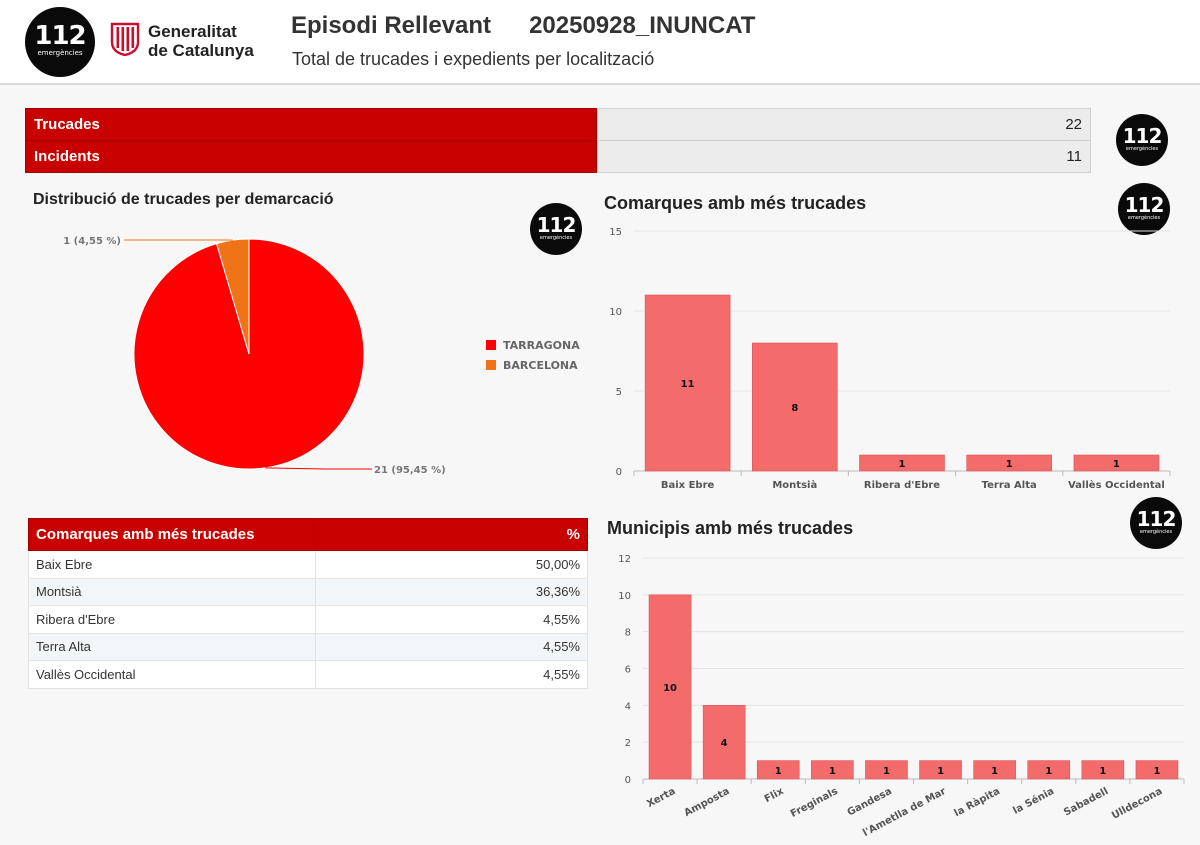 The height and width of the screenshot is (845, 1200). Describe the element at coordinates (391, 25) in the screenshot. I see `page-title-text: Episodi Rellevant` at that location.